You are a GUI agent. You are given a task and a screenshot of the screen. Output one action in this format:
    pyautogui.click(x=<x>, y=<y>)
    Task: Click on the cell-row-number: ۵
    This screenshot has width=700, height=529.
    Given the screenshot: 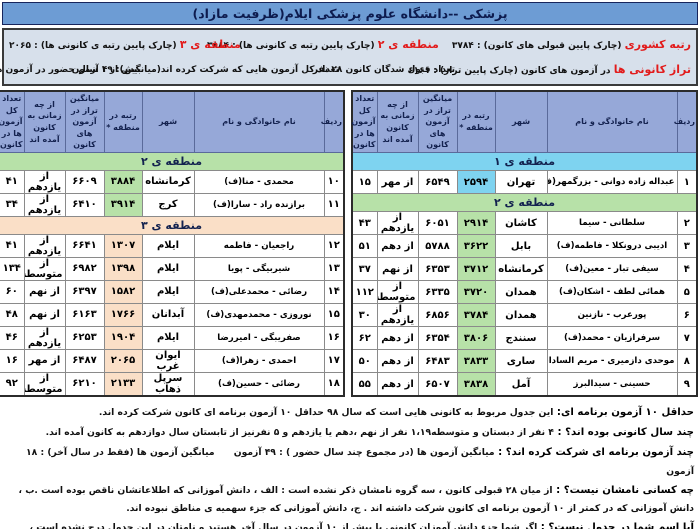 What is the action you would take?
    pyautogui.click(x=687, y=292)
    